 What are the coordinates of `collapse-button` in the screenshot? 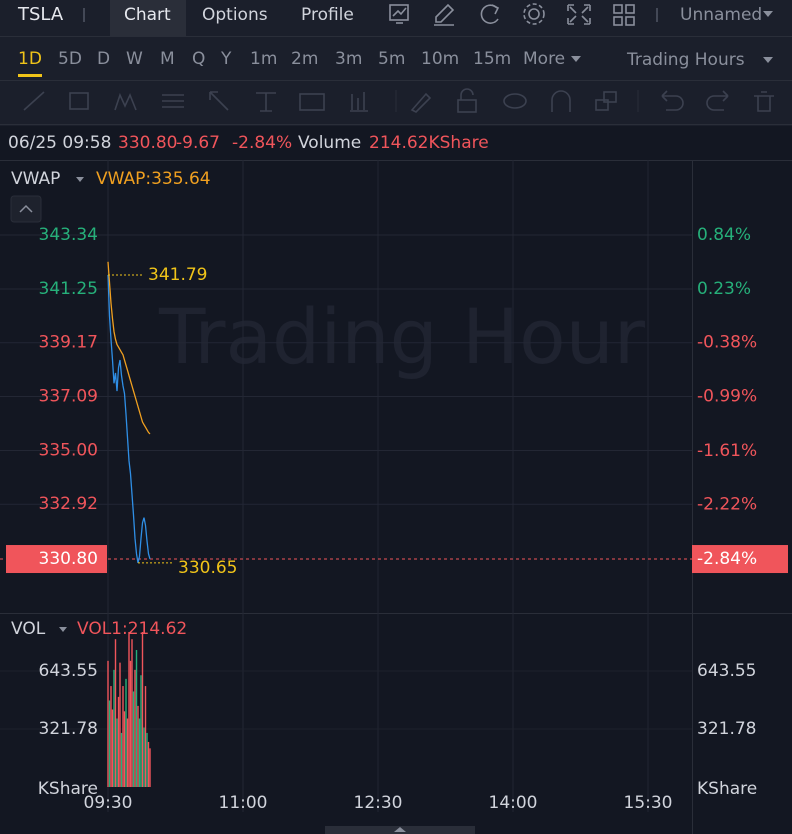 It's located at (26, 209).